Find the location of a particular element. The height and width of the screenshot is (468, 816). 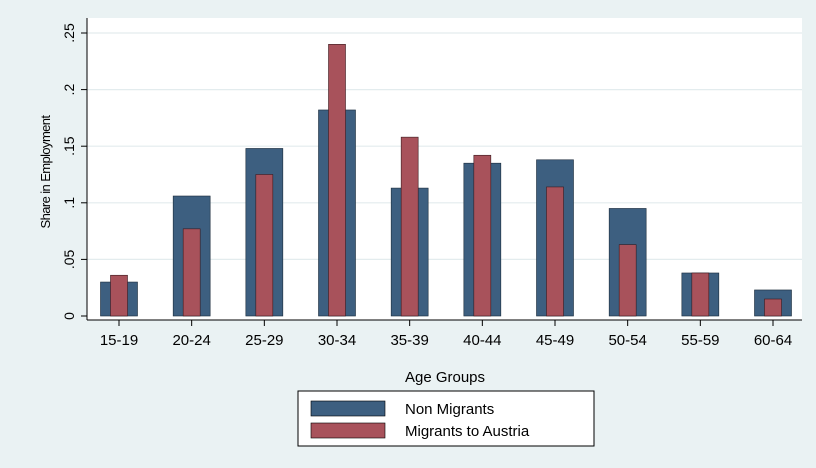

x-tick-label: 30-34 is located at coordinates (337, 340).